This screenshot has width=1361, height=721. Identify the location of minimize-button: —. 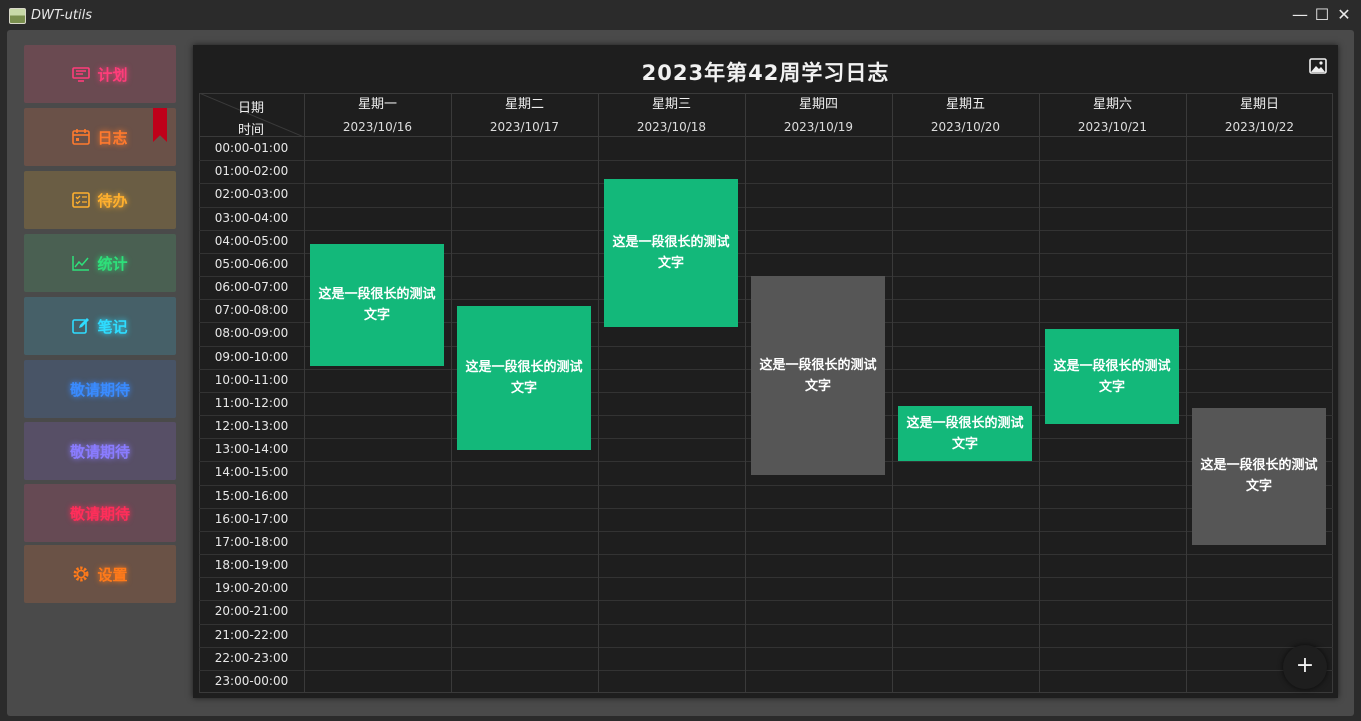
(1300, 14).